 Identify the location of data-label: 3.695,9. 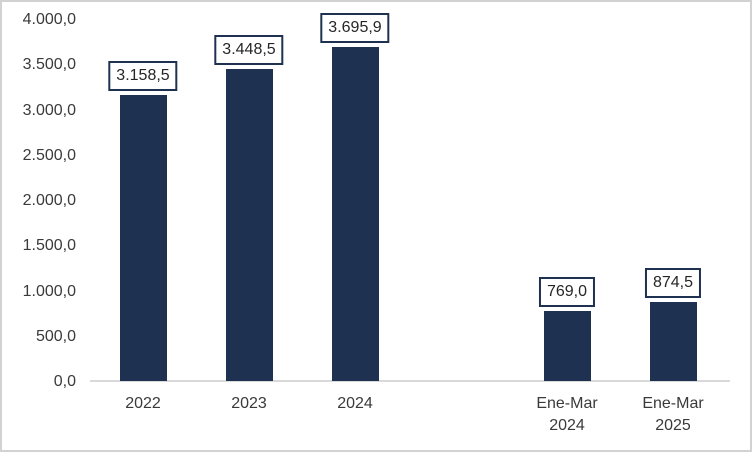
(355, 27).